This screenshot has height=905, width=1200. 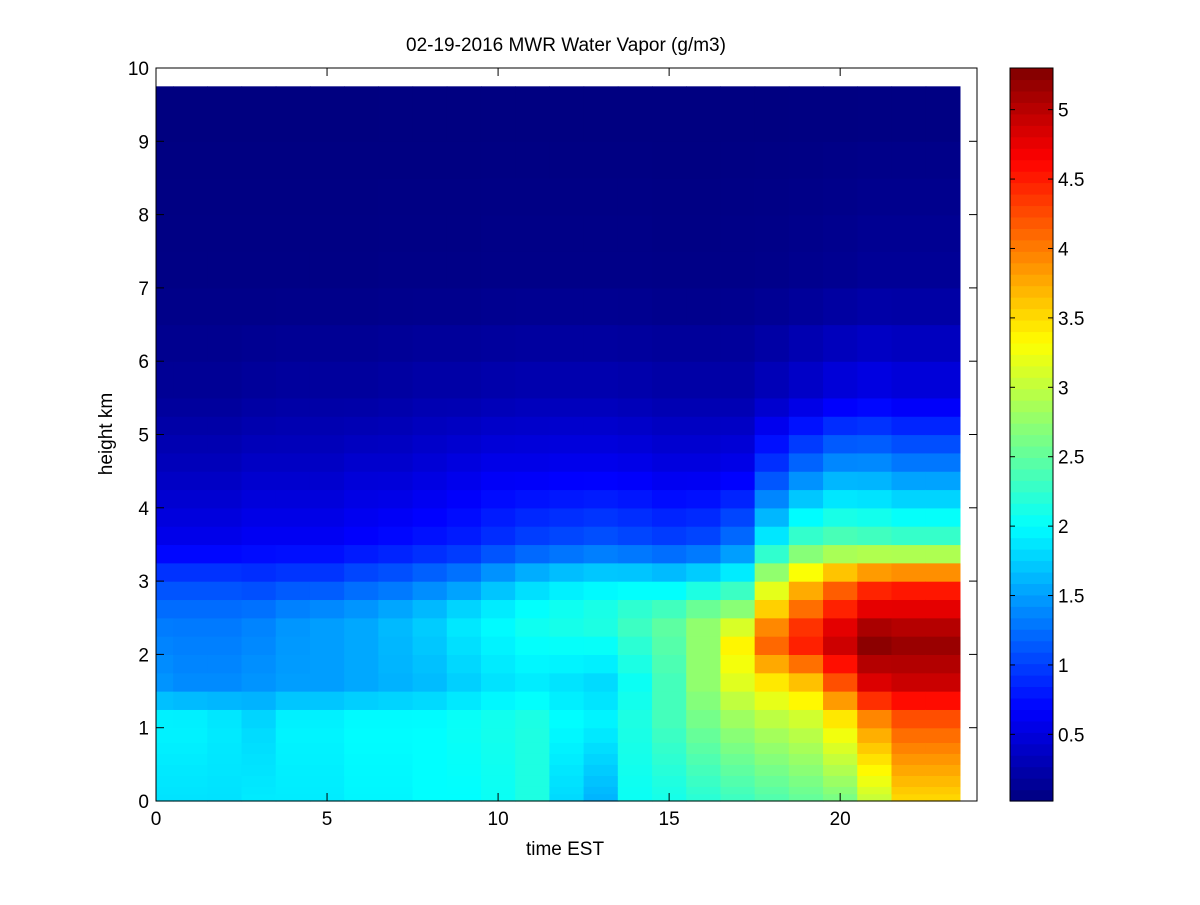 What do you see at coordinates (1063, 249) in the screenshot?
I see `colorbar-tick-label: 4` at bounding box center [1063, 249].